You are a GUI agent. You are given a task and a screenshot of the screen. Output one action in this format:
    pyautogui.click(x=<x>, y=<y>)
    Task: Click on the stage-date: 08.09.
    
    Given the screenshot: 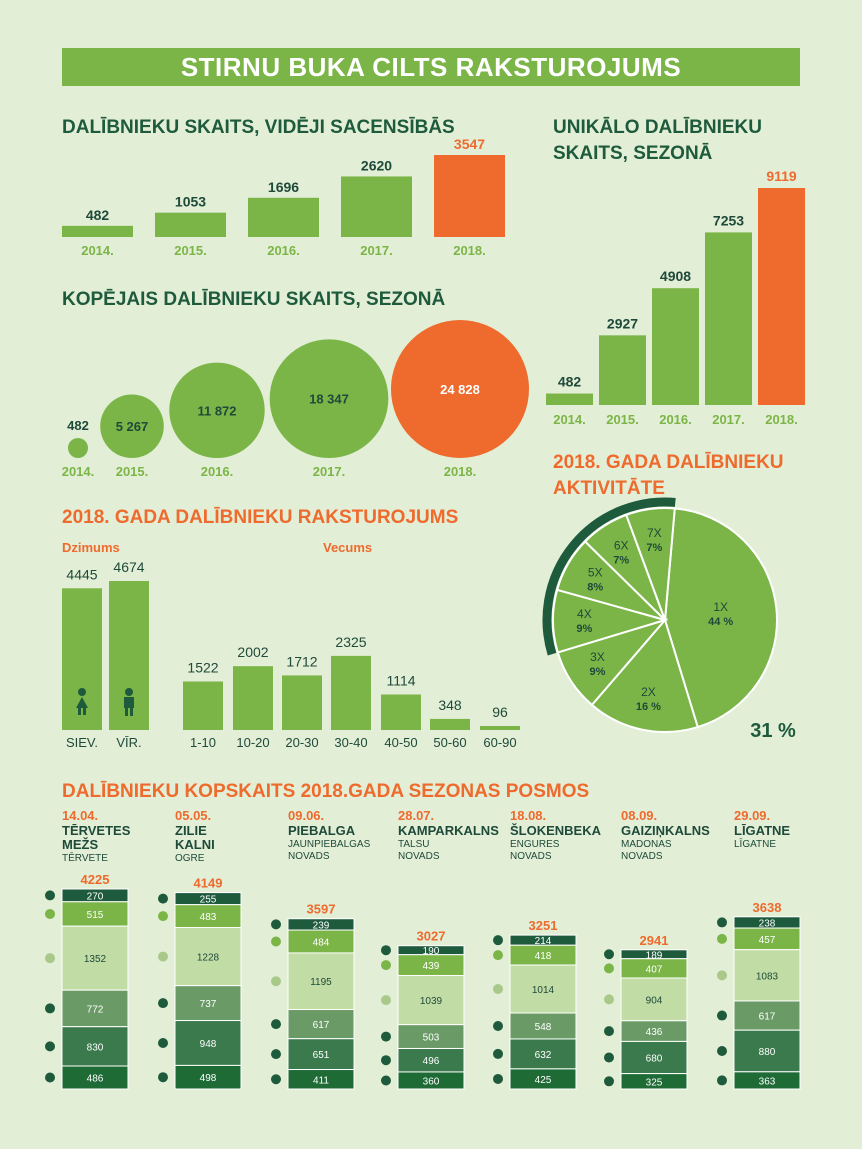 What is the action you would take?
    pyautogui.click(x=639, y=815)
    